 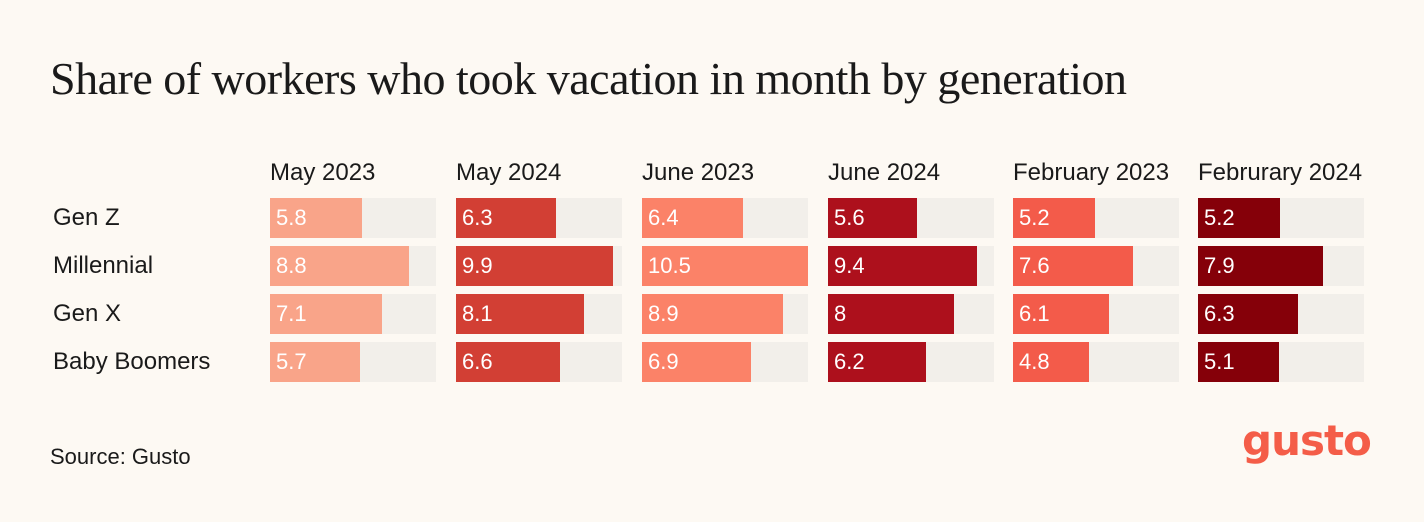 I want to click on bar-track: 7.1, so click(x=353, y=314).